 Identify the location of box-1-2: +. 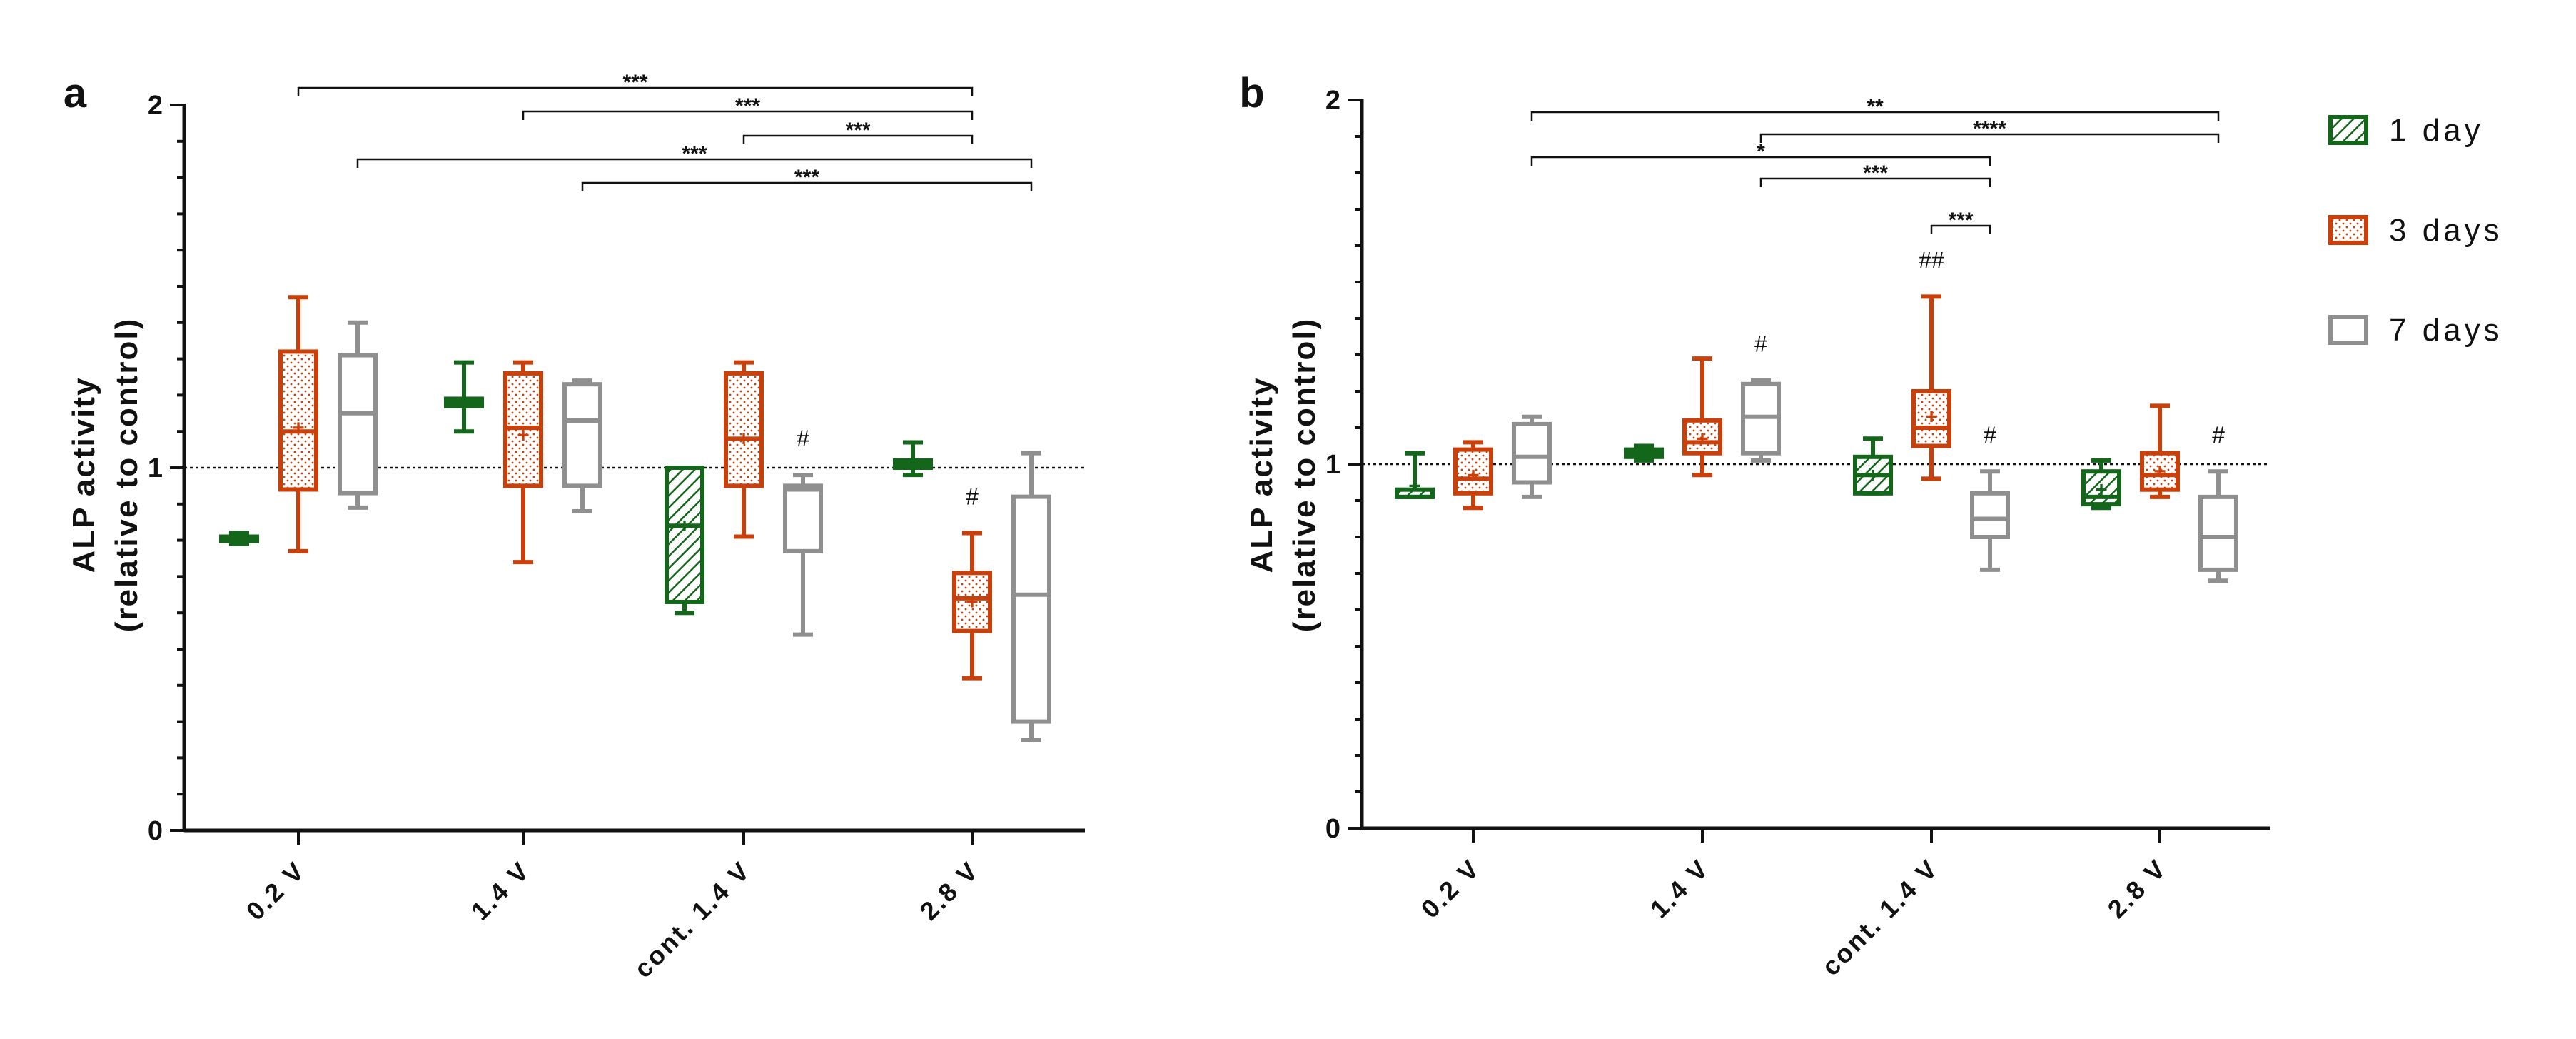
(744, 450).